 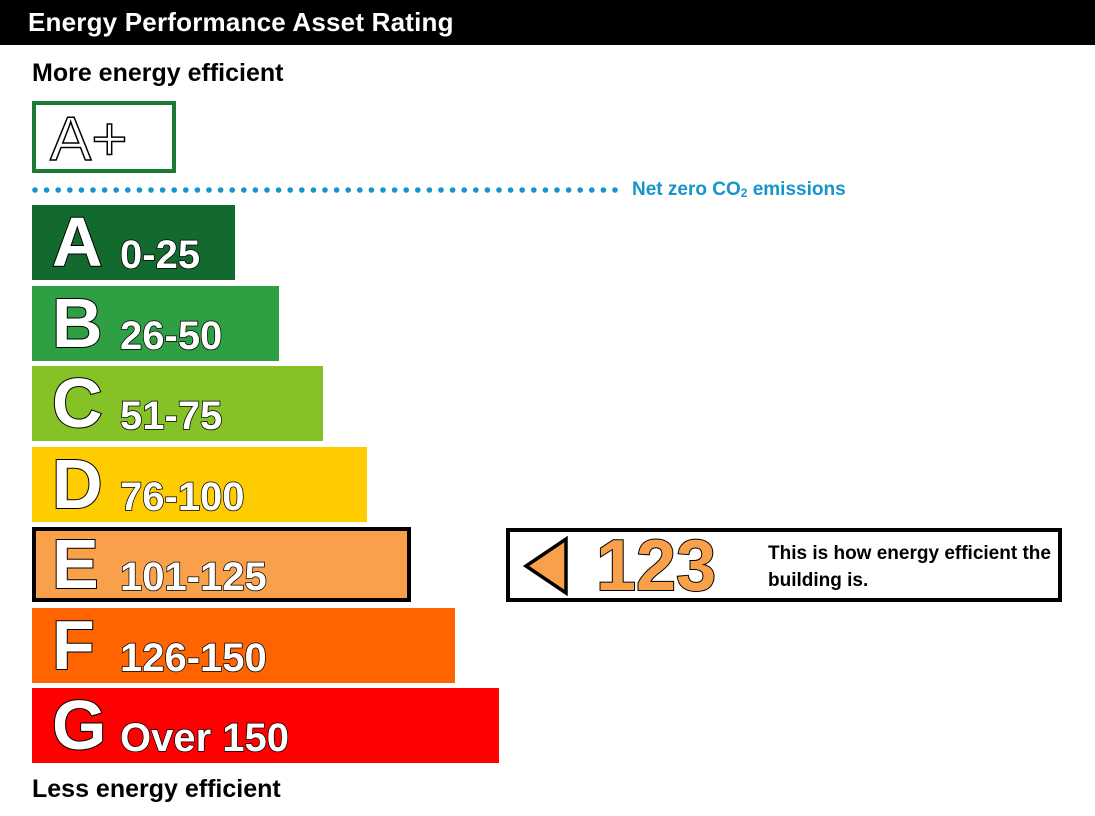 I want to click on aplus-band: A+, so click(x=104, y=137).